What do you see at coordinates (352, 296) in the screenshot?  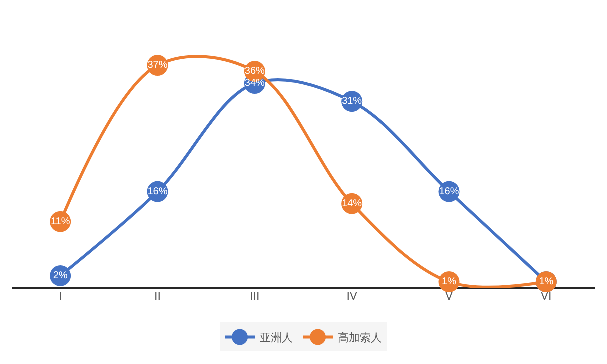 I see `x-tick-label: IV` at bounding box center [352, 296].